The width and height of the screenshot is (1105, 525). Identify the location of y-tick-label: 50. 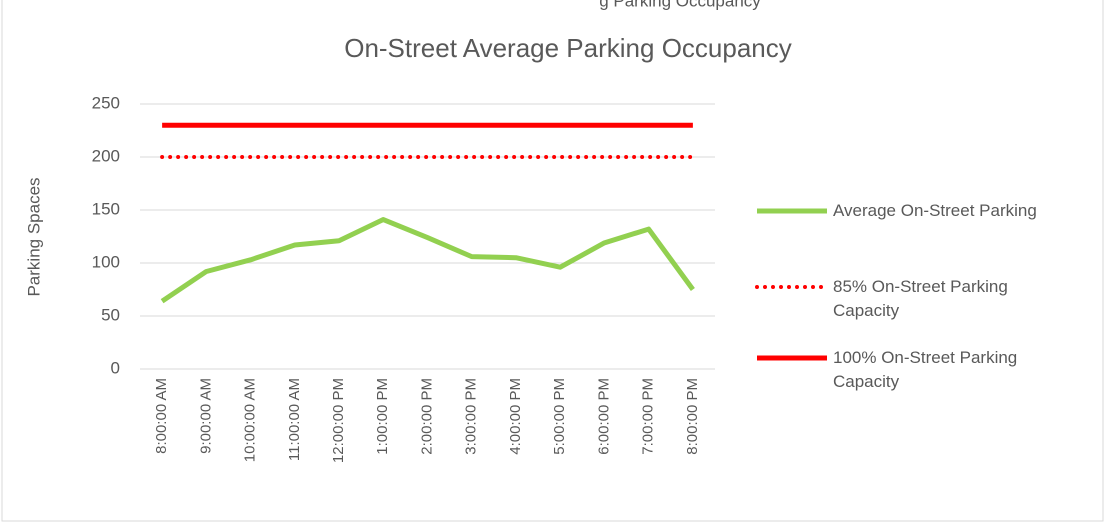
(110, 314).